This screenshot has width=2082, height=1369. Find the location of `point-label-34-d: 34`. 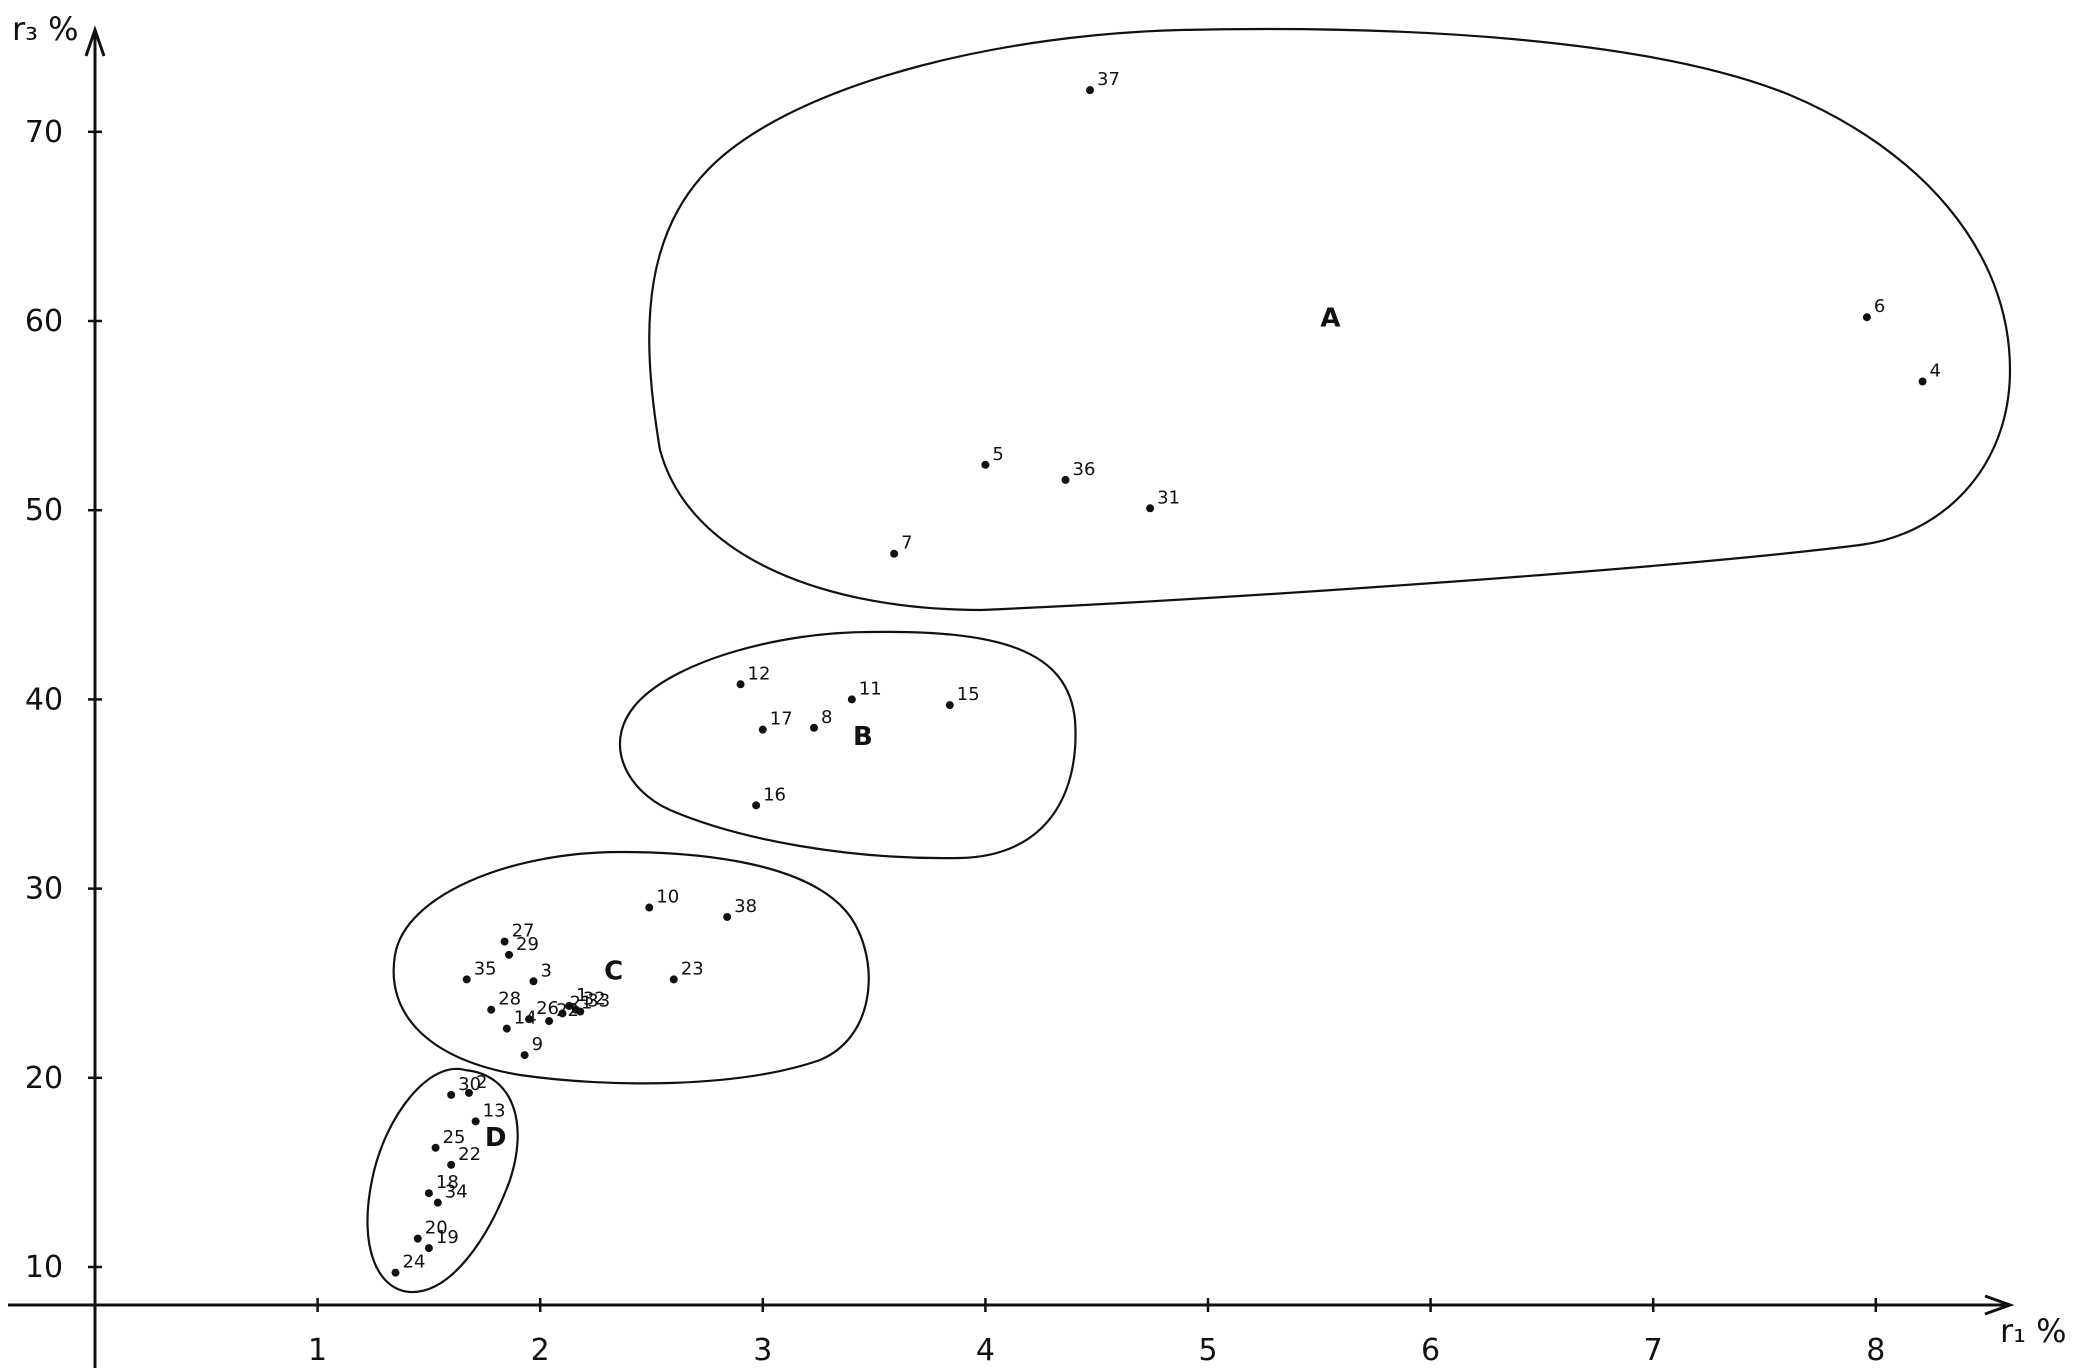

point-label-34-d: 34 is located at coordinates (456, 1192).